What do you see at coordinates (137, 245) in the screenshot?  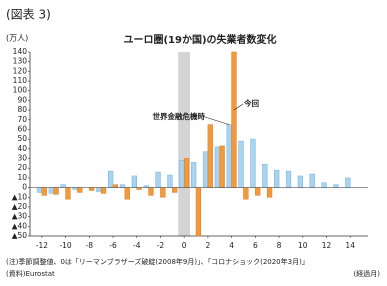 I see `x-tick-label: -4` at bounding box center [137, 245].